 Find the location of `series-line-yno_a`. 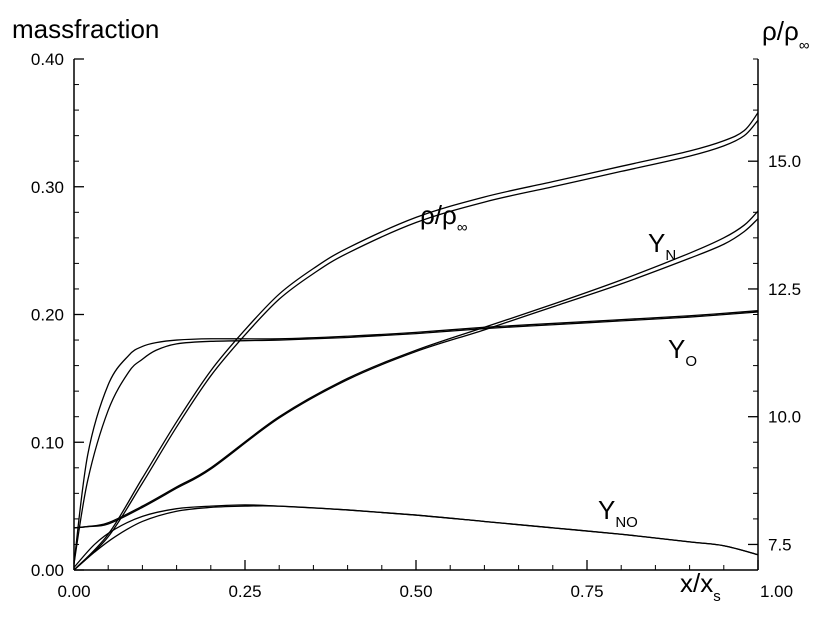

series-line-yno_a is located at coordinates (416, 536).